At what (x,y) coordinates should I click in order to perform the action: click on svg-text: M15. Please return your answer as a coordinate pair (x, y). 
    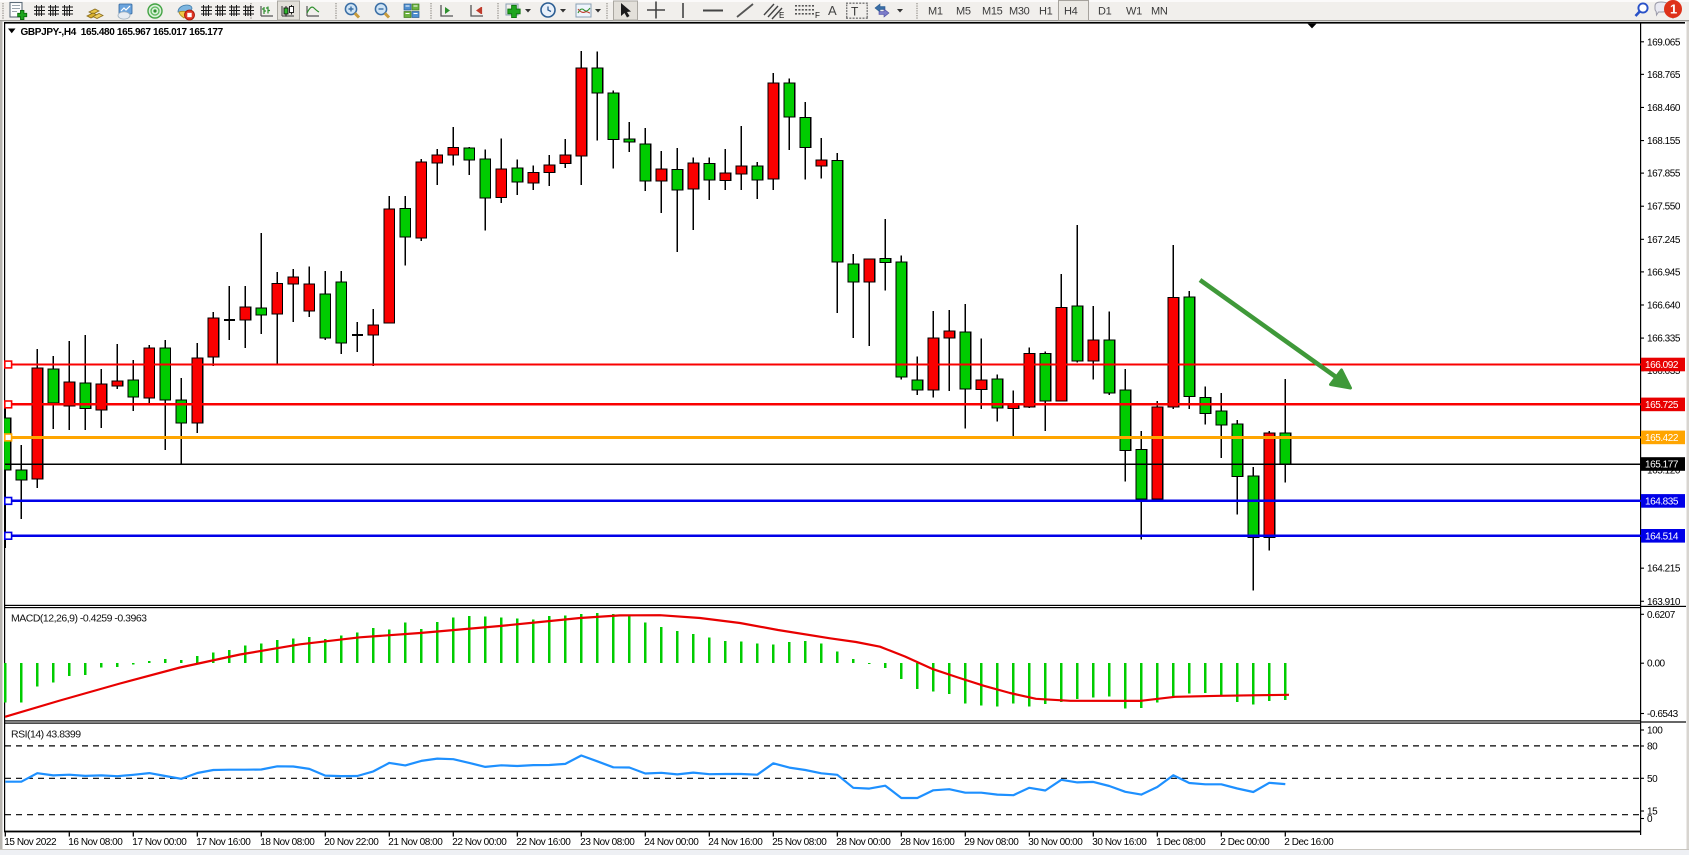
    Looking at the image, I should click on (992, 12).